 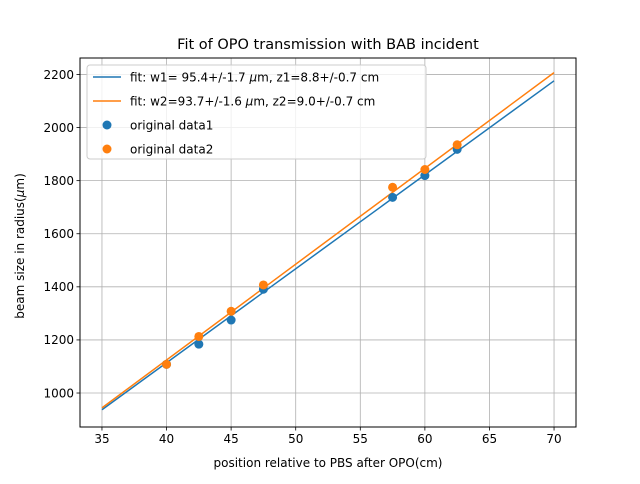 What do you see at coordinates (230, 439) in the screenshot?
I see `x-tick-label: 45` at bounding box center [230, 439].